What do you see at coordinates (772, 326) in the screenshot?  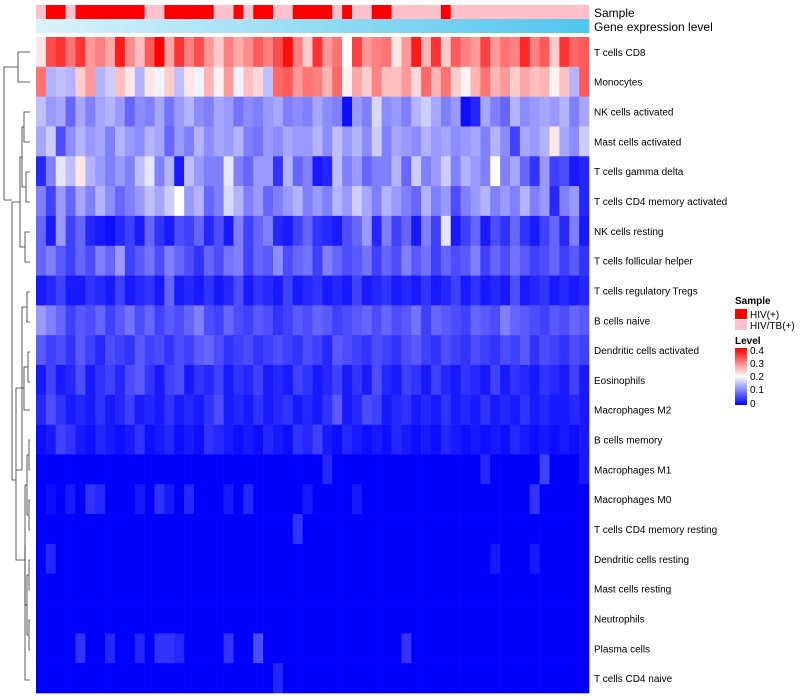 I see `legend-item-hivtb: HIV/TB(+)` at bounding box center [772, 326].